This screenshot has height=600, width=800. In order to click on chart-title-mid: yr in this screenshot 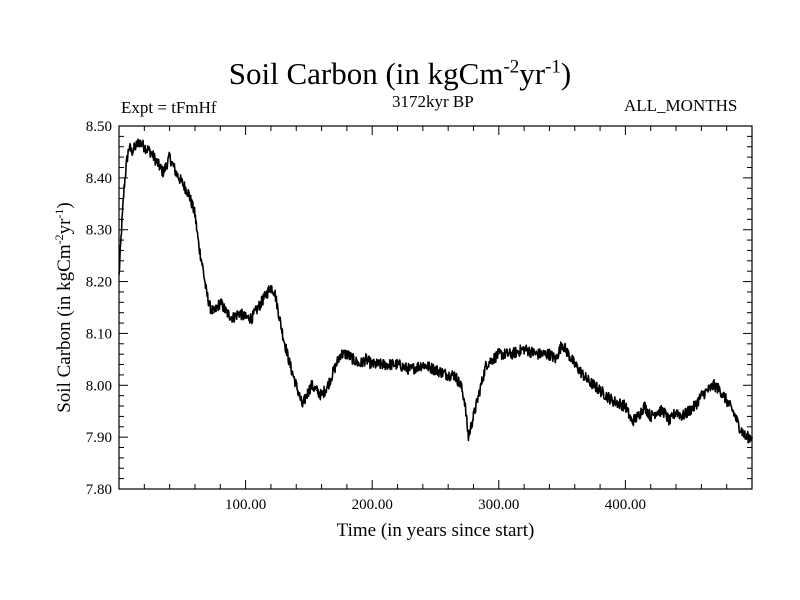, I will do `click(532, 73)`.